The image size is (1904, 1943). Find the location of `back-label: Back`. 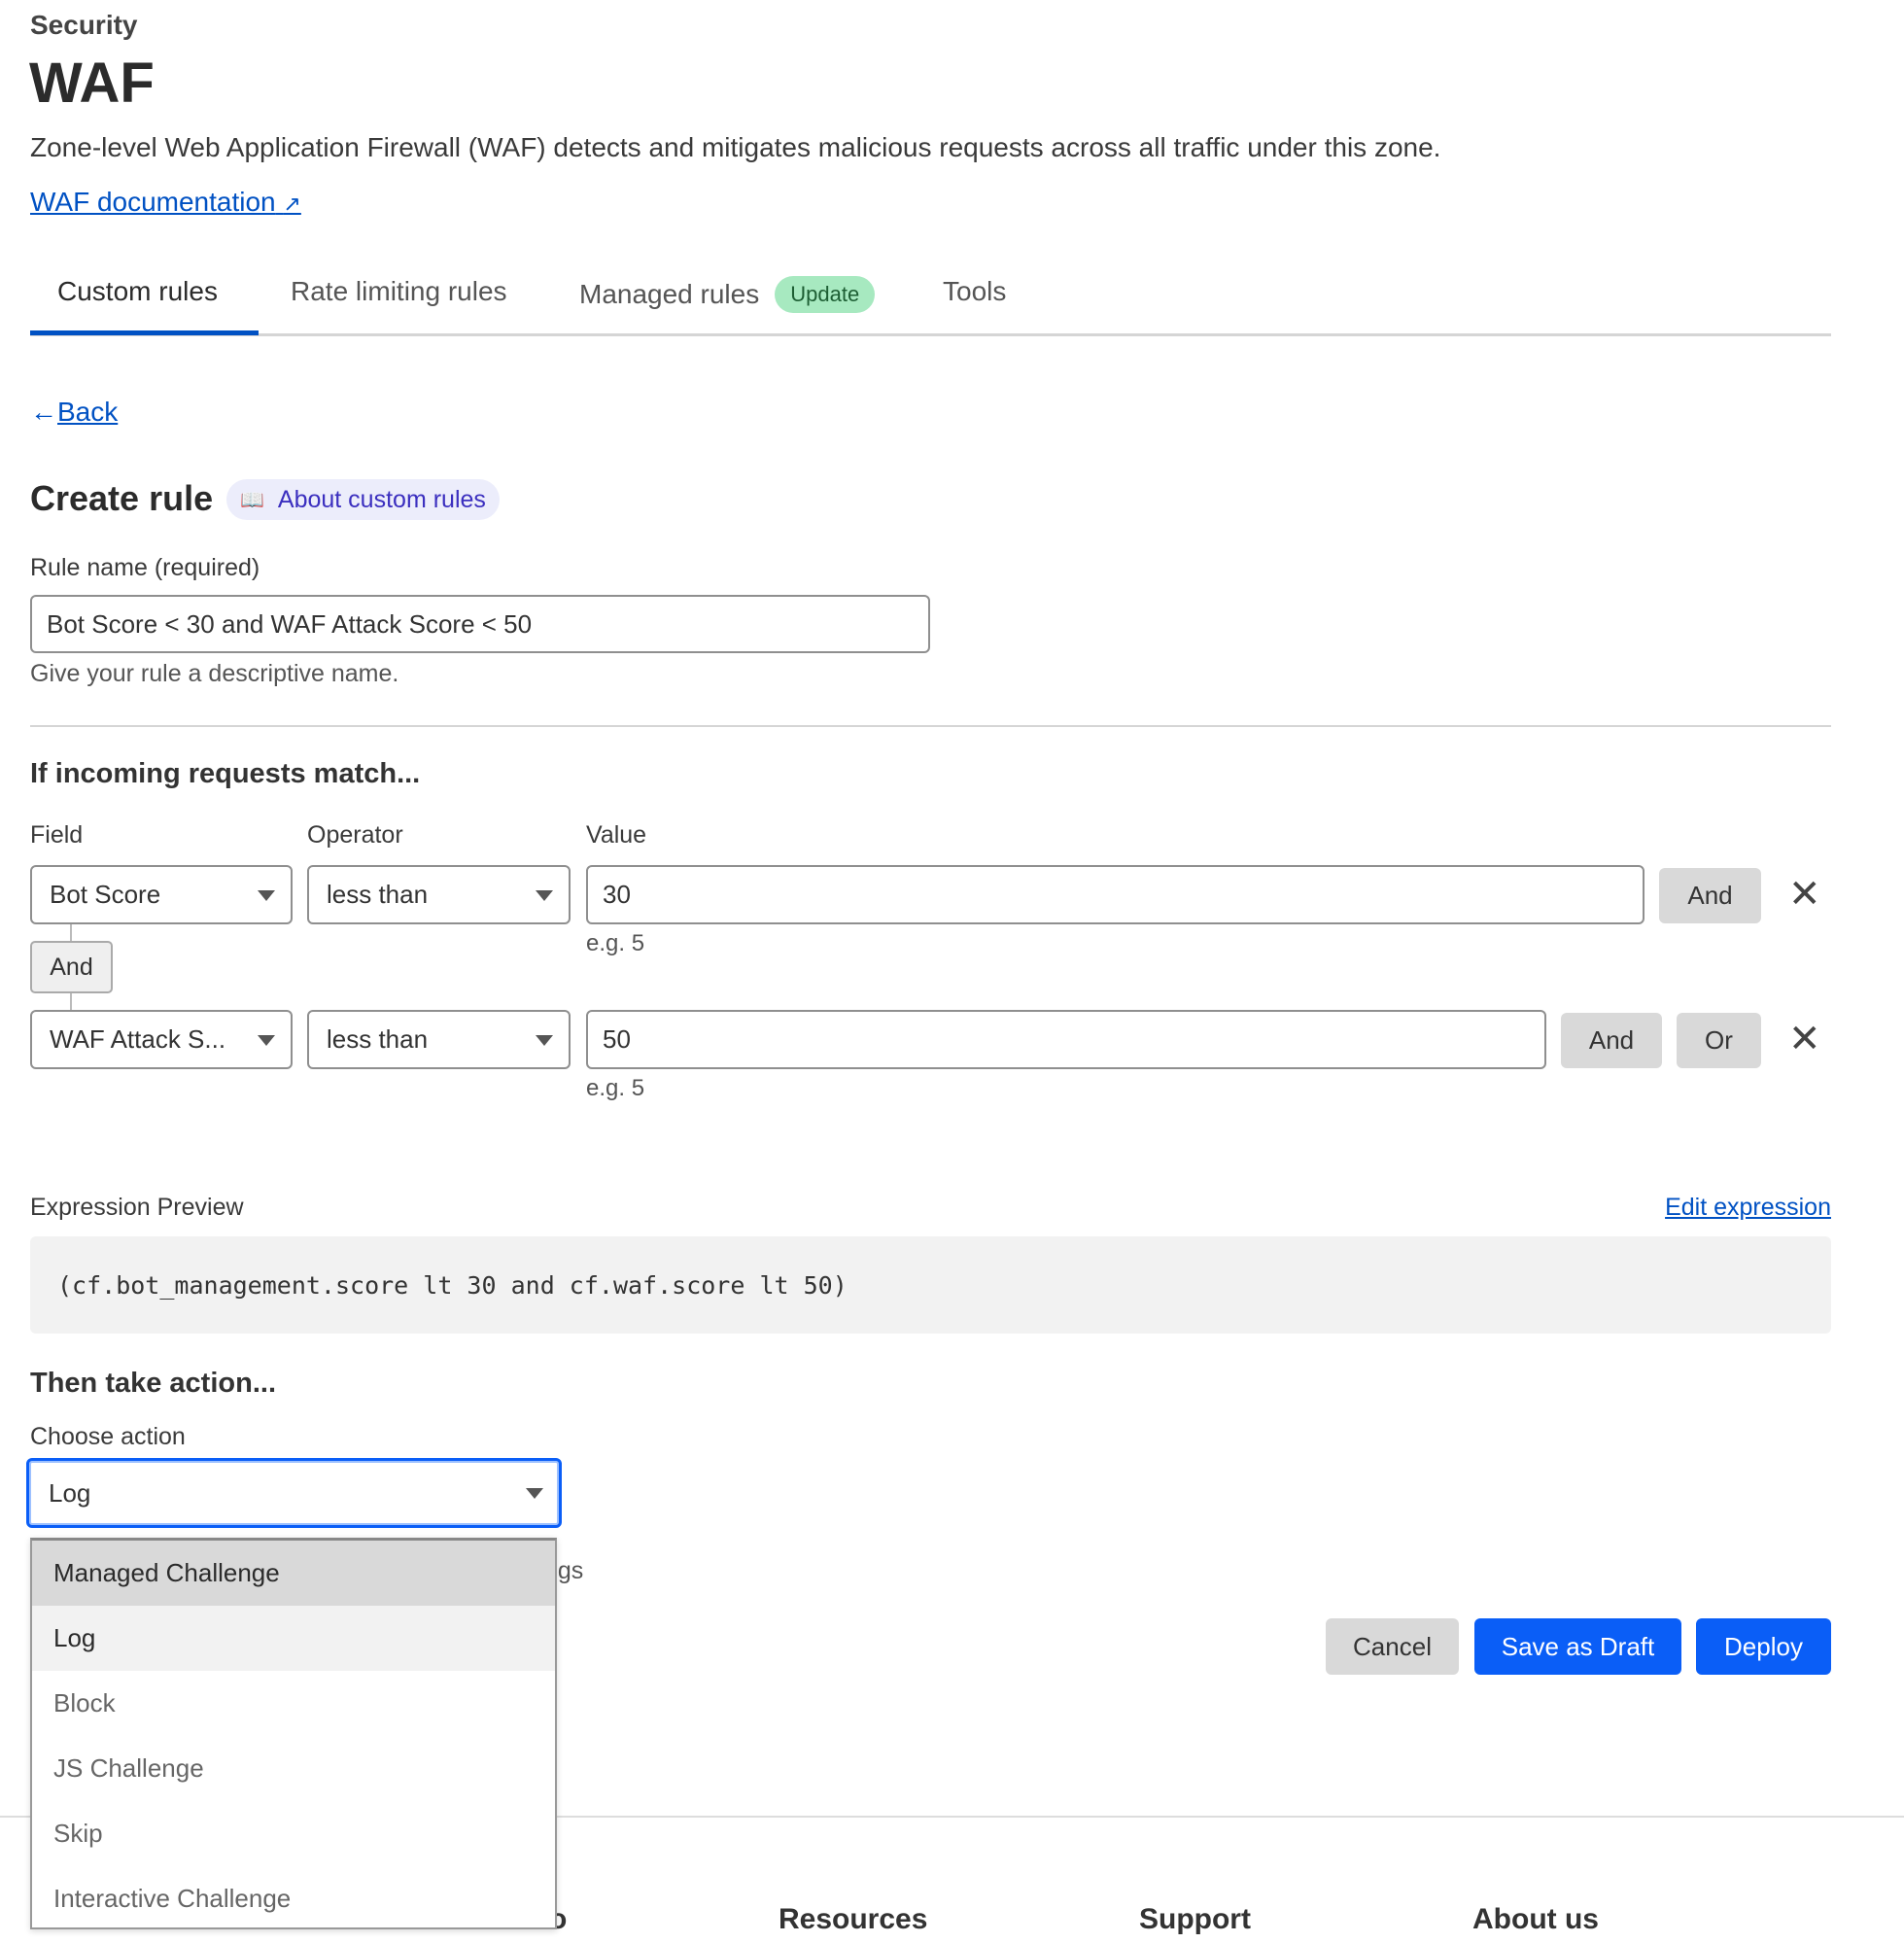

back-label: Back is located at coordinates (88, 412).